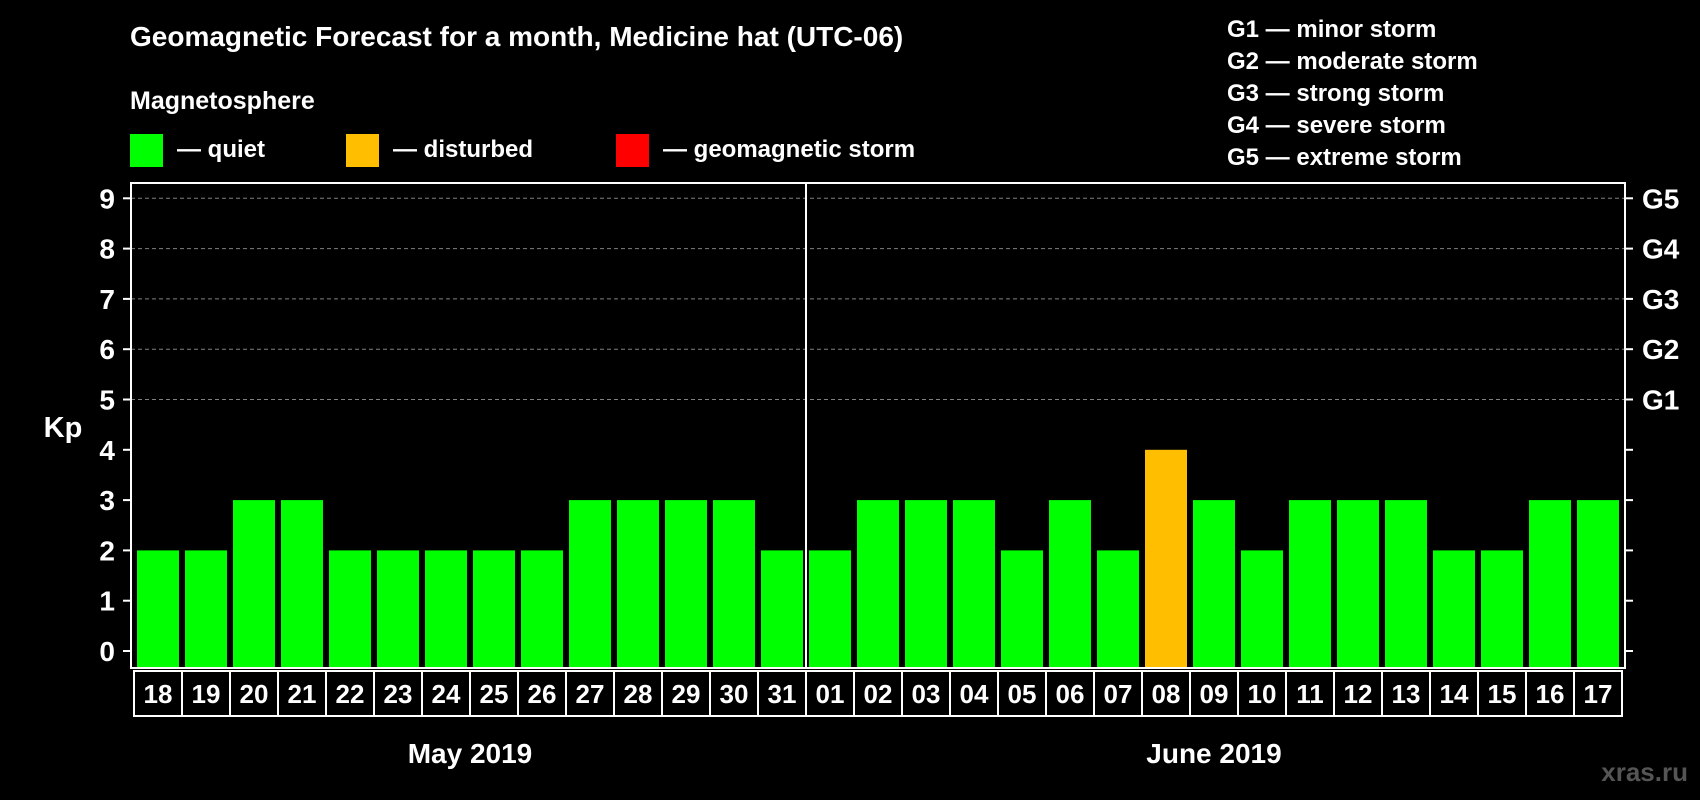  Describe the element at coordinates (542, 694) in the screenshot. I see `x-tick-label: 26` at that location.